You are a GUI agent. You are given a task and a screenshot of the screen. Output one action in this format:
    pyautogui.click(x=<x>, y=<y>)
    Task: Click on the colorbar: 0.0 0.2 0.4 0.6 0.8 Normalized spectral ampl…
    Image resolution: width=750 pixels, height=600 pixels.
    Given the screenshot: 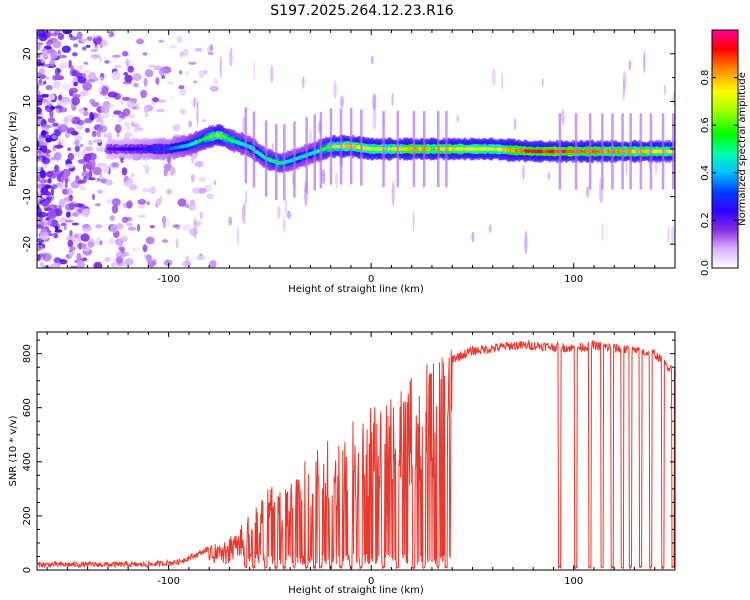 What is the action you would take?
    pyautogui.click(x=724, y=152)
    